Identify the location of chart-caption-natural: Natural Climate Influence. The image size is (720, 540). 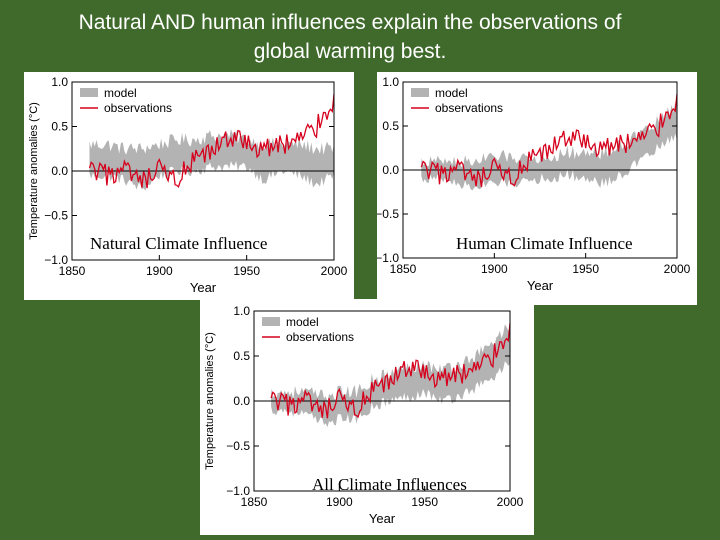
(179, 243).